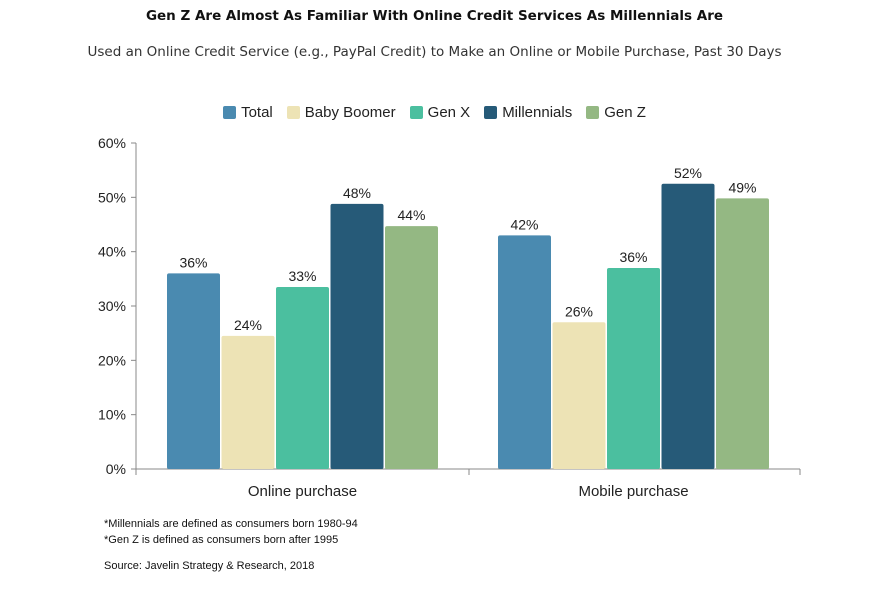 Image resolution: width=869 pixels, height=589 pixels. I want to click on y-tick-label: 50%, so click(112, 197).